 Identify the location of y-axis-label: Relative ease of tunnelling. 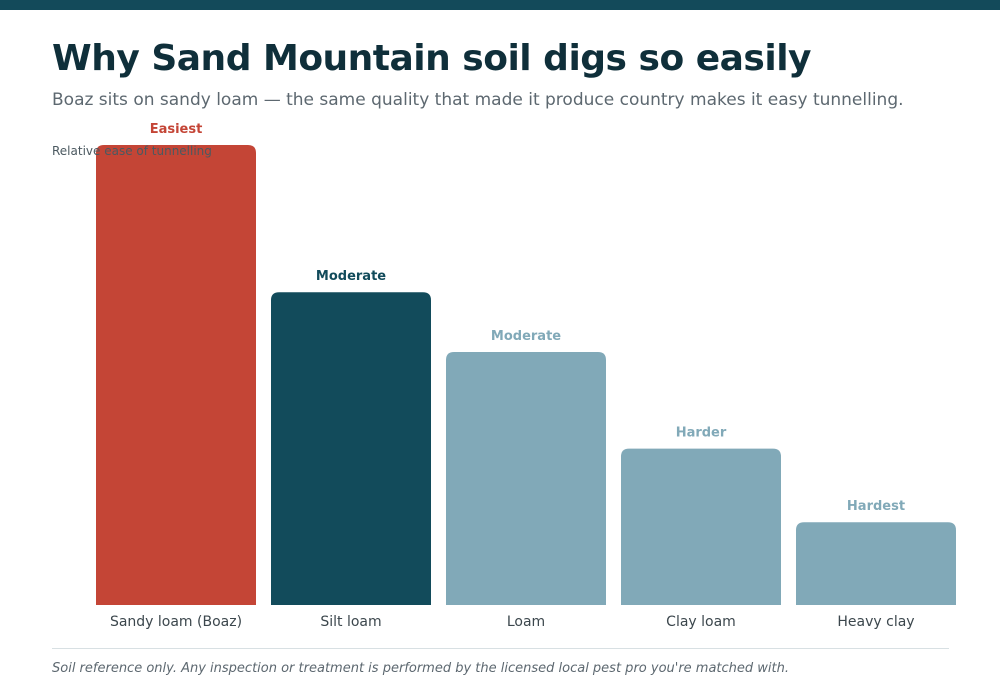
(132, 151).